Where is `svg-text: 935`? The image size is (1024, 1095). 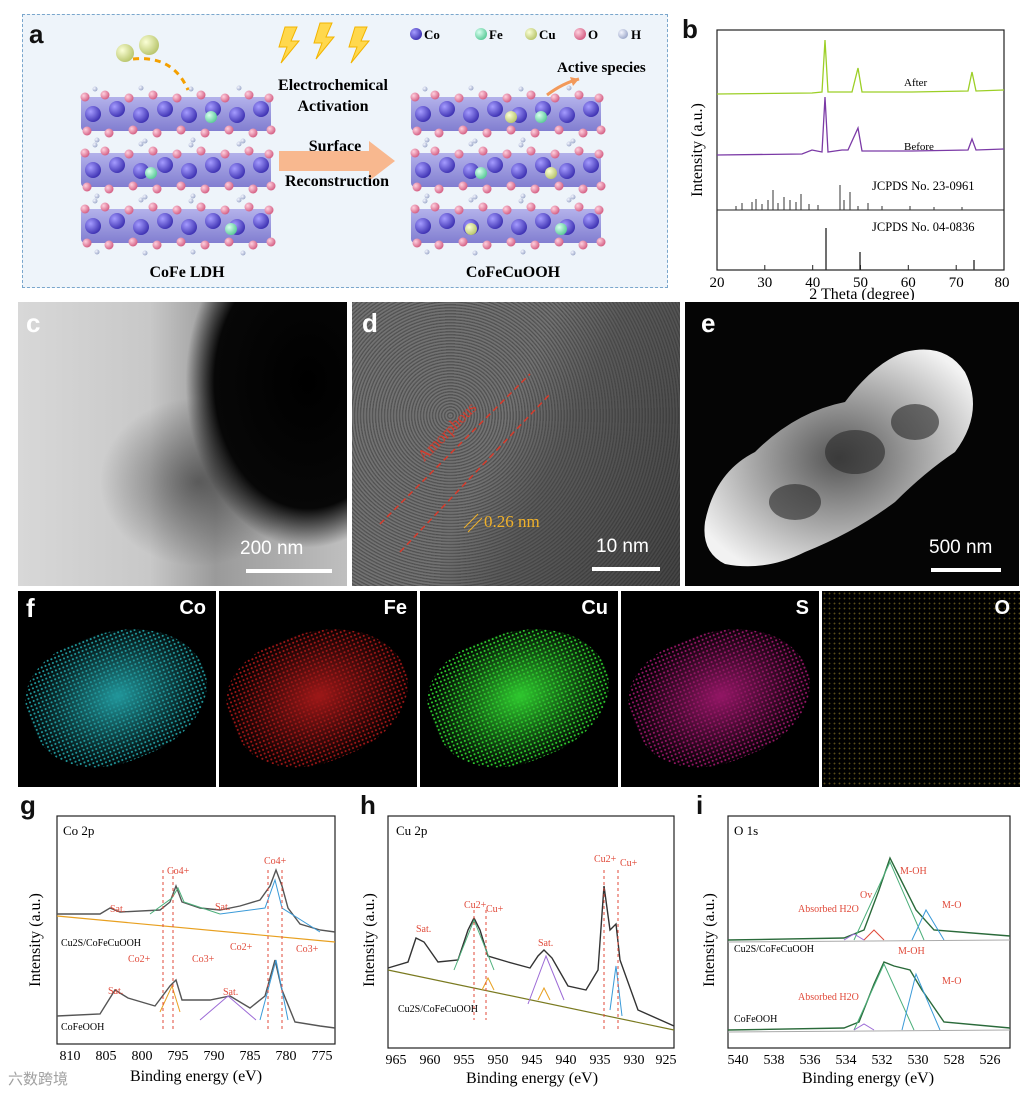 svg-text: 935 is located at coordinates (600, 1060).